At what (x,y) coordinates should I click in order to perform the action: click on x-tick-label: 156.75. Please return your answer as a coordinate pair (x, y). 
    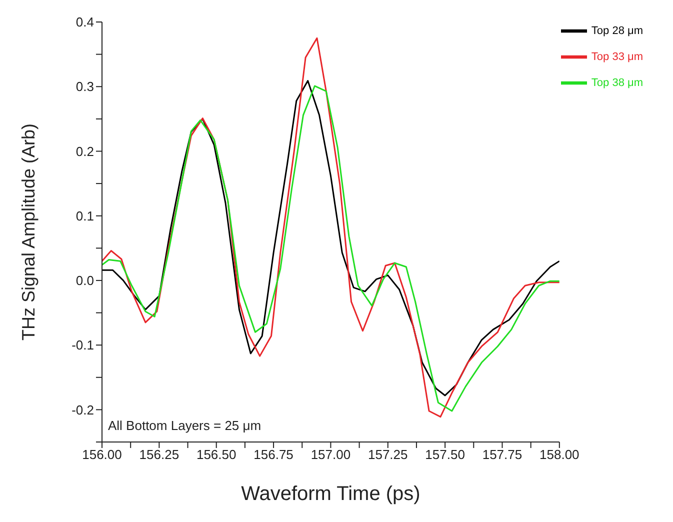
    Looking at the image, I should click on (274, 454).